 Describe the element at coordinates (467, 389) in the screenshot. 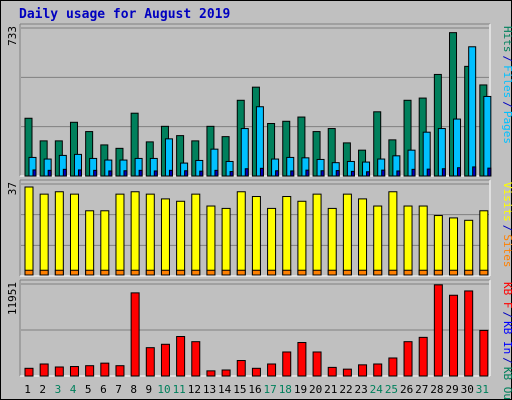

I see `day-label: 30` at that location.